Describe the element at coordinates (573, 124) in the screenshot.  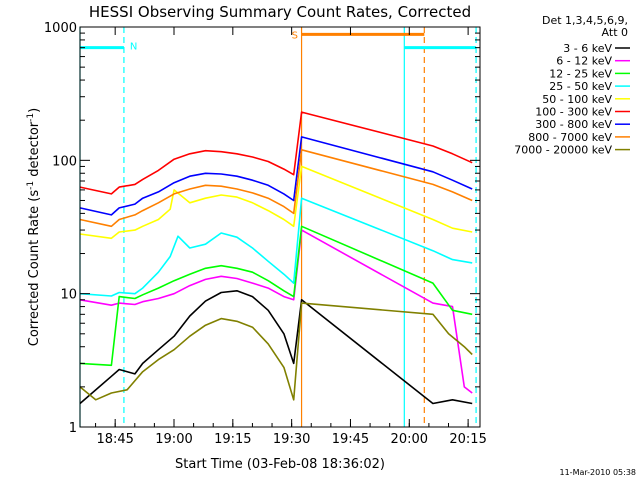
I see `legend-label-300-800-kev: 300 - 800 keV` at that location.